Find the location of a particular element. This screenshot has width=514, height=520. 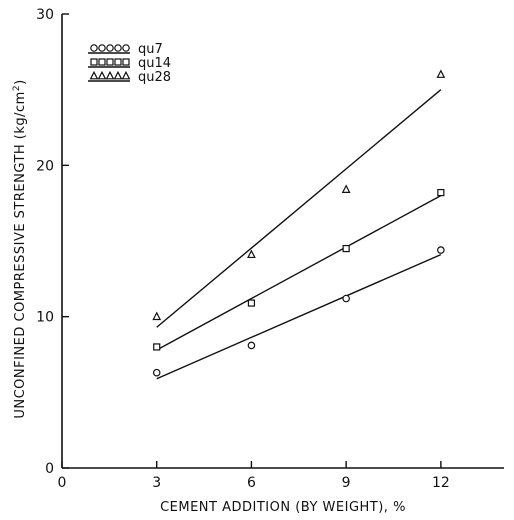

x-axis-label: CEMENT ADDITION (BY WEIGHT), % is located at coordinates (283, 507).